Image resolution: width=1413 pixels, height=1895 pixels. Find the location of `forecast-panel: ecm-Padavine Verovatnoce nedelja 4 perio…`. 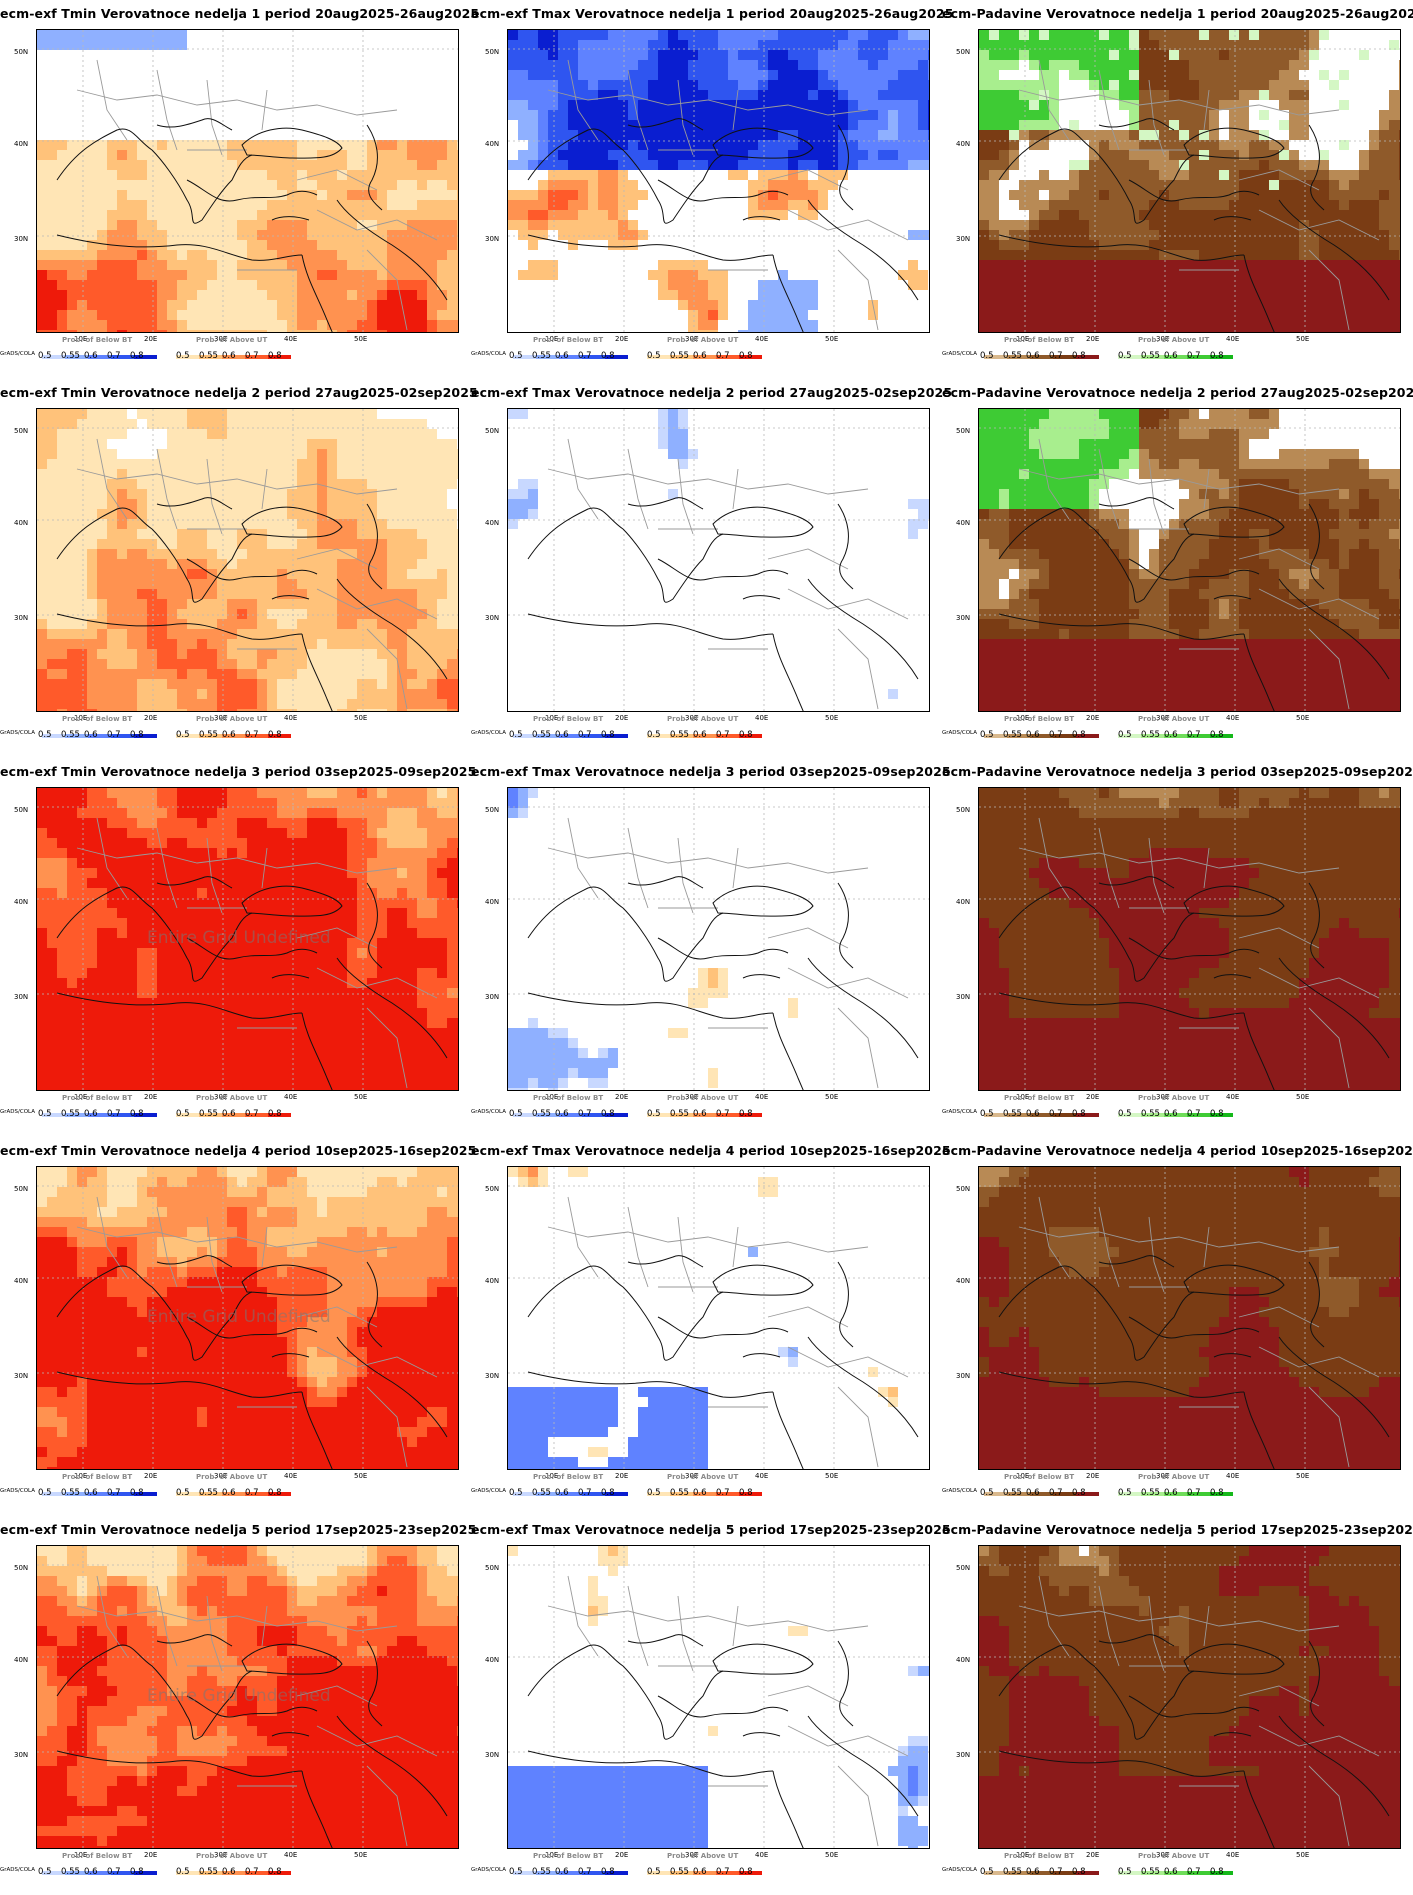

forecast-panel: ecm-Padavine Verovatnoce nedelja 4 perio… is located at coordinates (1177, 1326).